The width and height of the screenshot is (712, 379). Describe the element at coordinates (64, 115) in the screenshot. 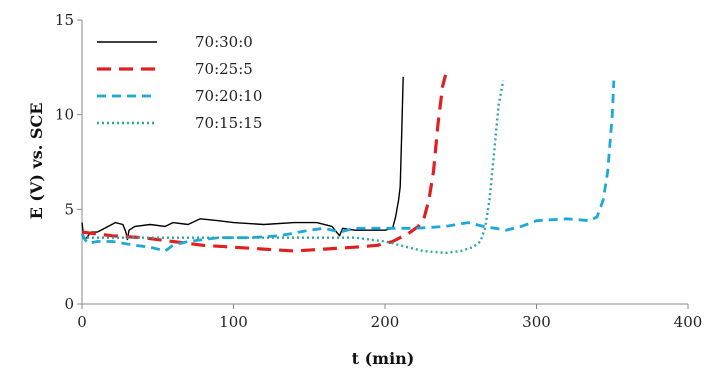

I see `y-tick-label: 10` at that location.